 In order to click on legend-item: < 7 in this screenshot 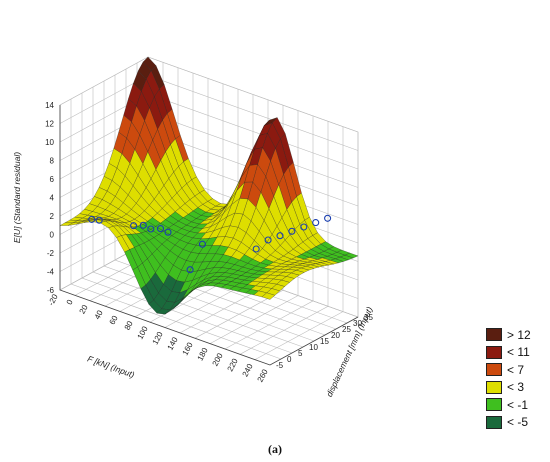, I will do `click(517, 370)`.